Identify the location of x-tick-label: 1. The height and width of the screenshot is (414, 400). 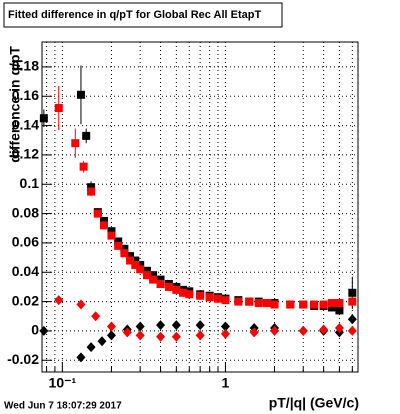
(226, 383).